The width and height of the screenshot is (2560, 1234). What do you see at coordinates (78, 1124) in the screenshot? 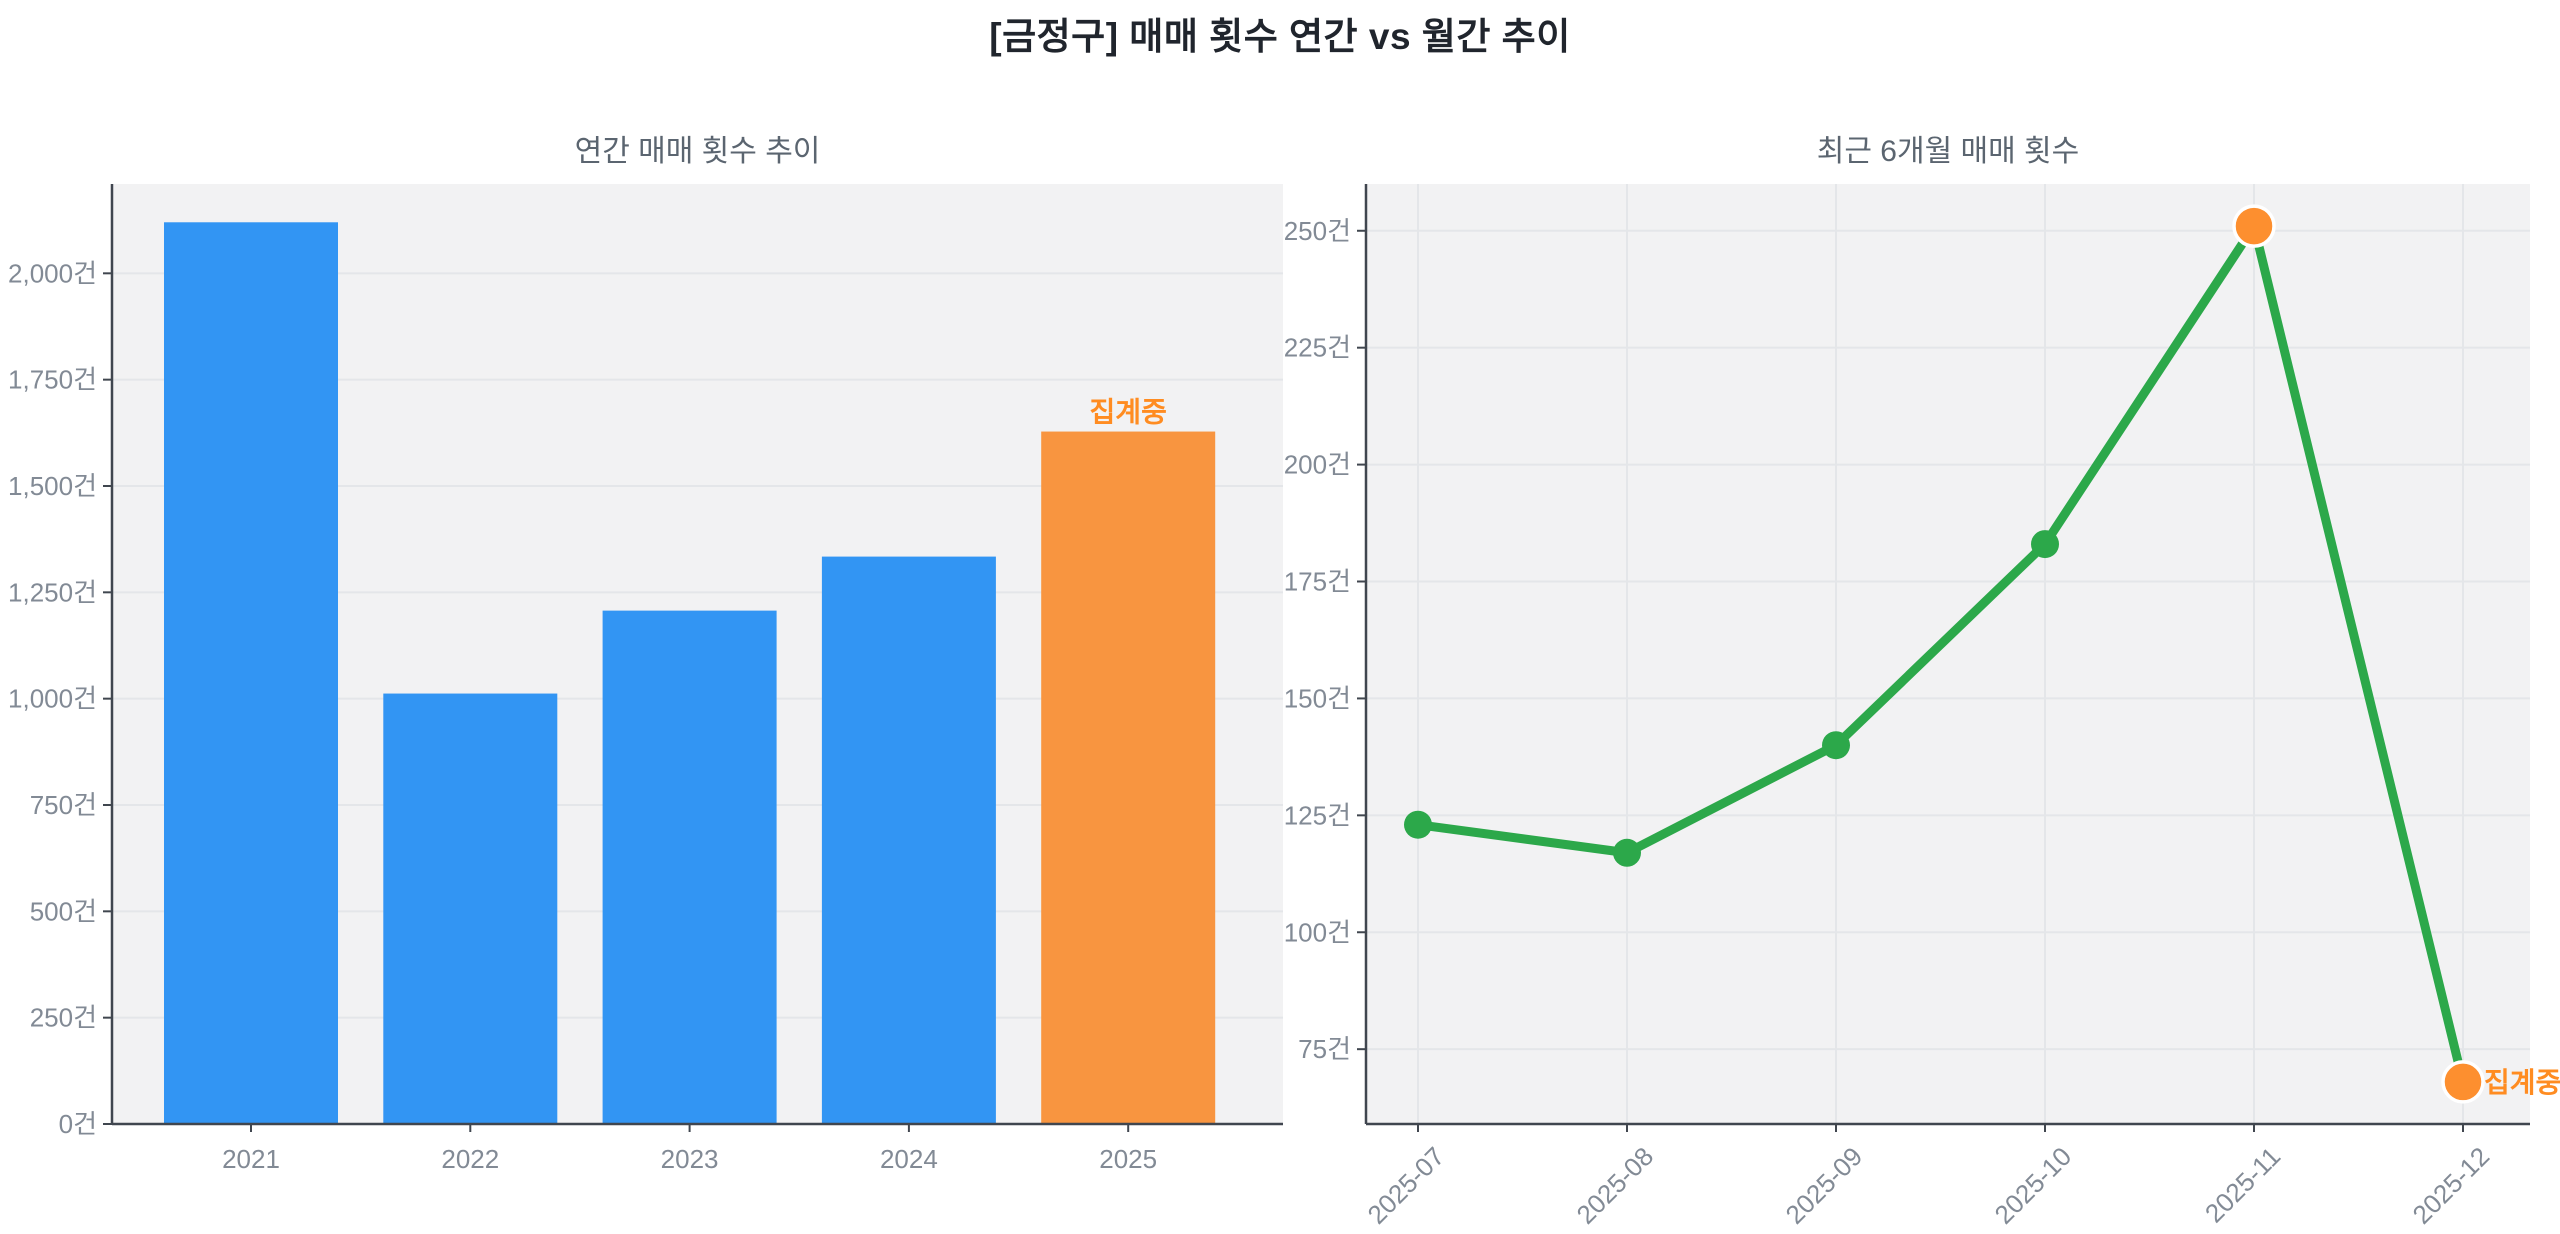
I see `y-tick-label: 0건` at bounding box center [78, 1124].